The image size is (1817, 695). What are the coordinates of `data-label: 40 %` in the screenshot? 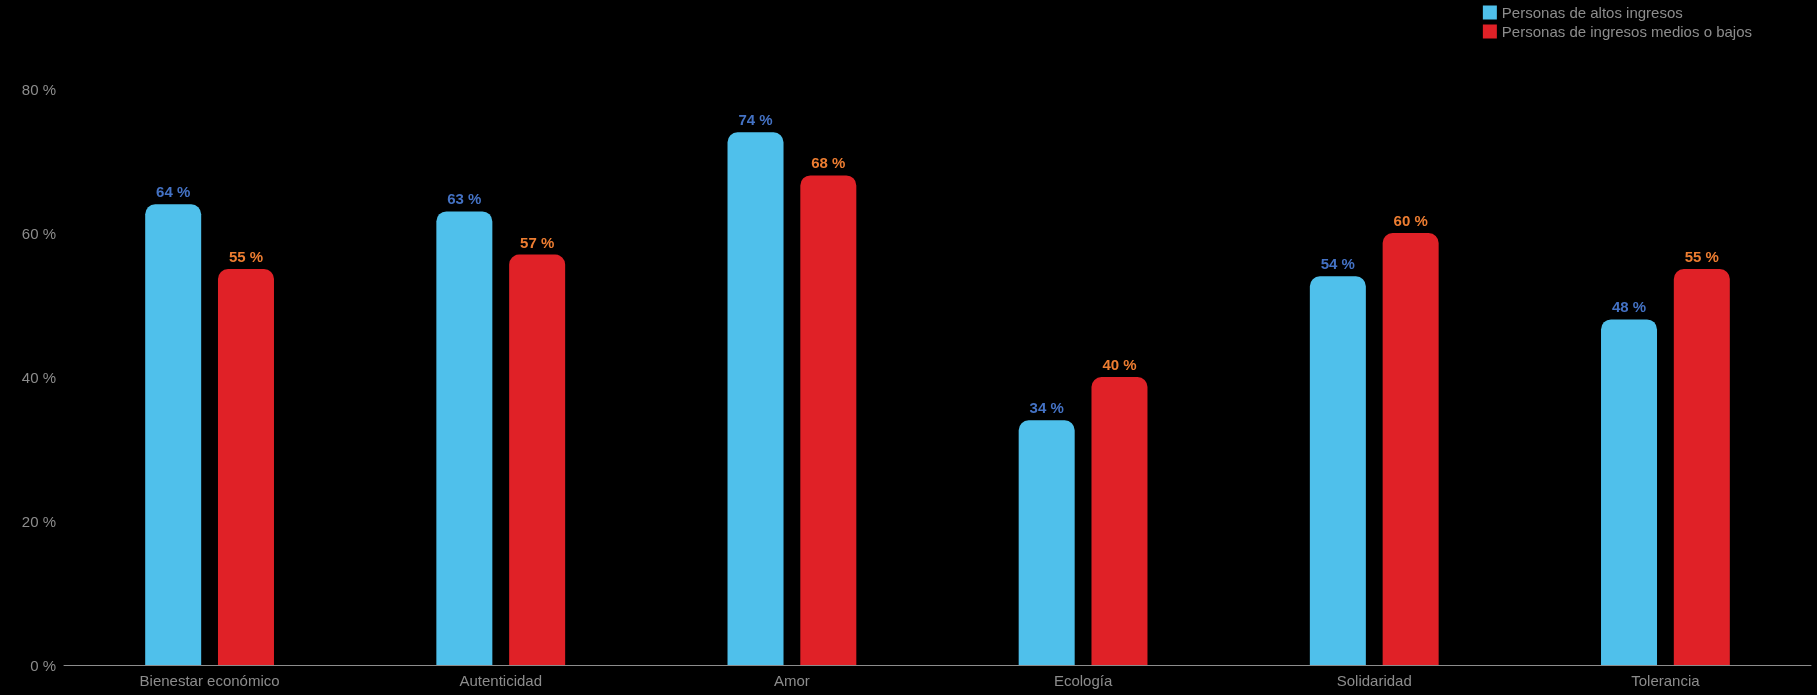 It's located at (1119, 364).